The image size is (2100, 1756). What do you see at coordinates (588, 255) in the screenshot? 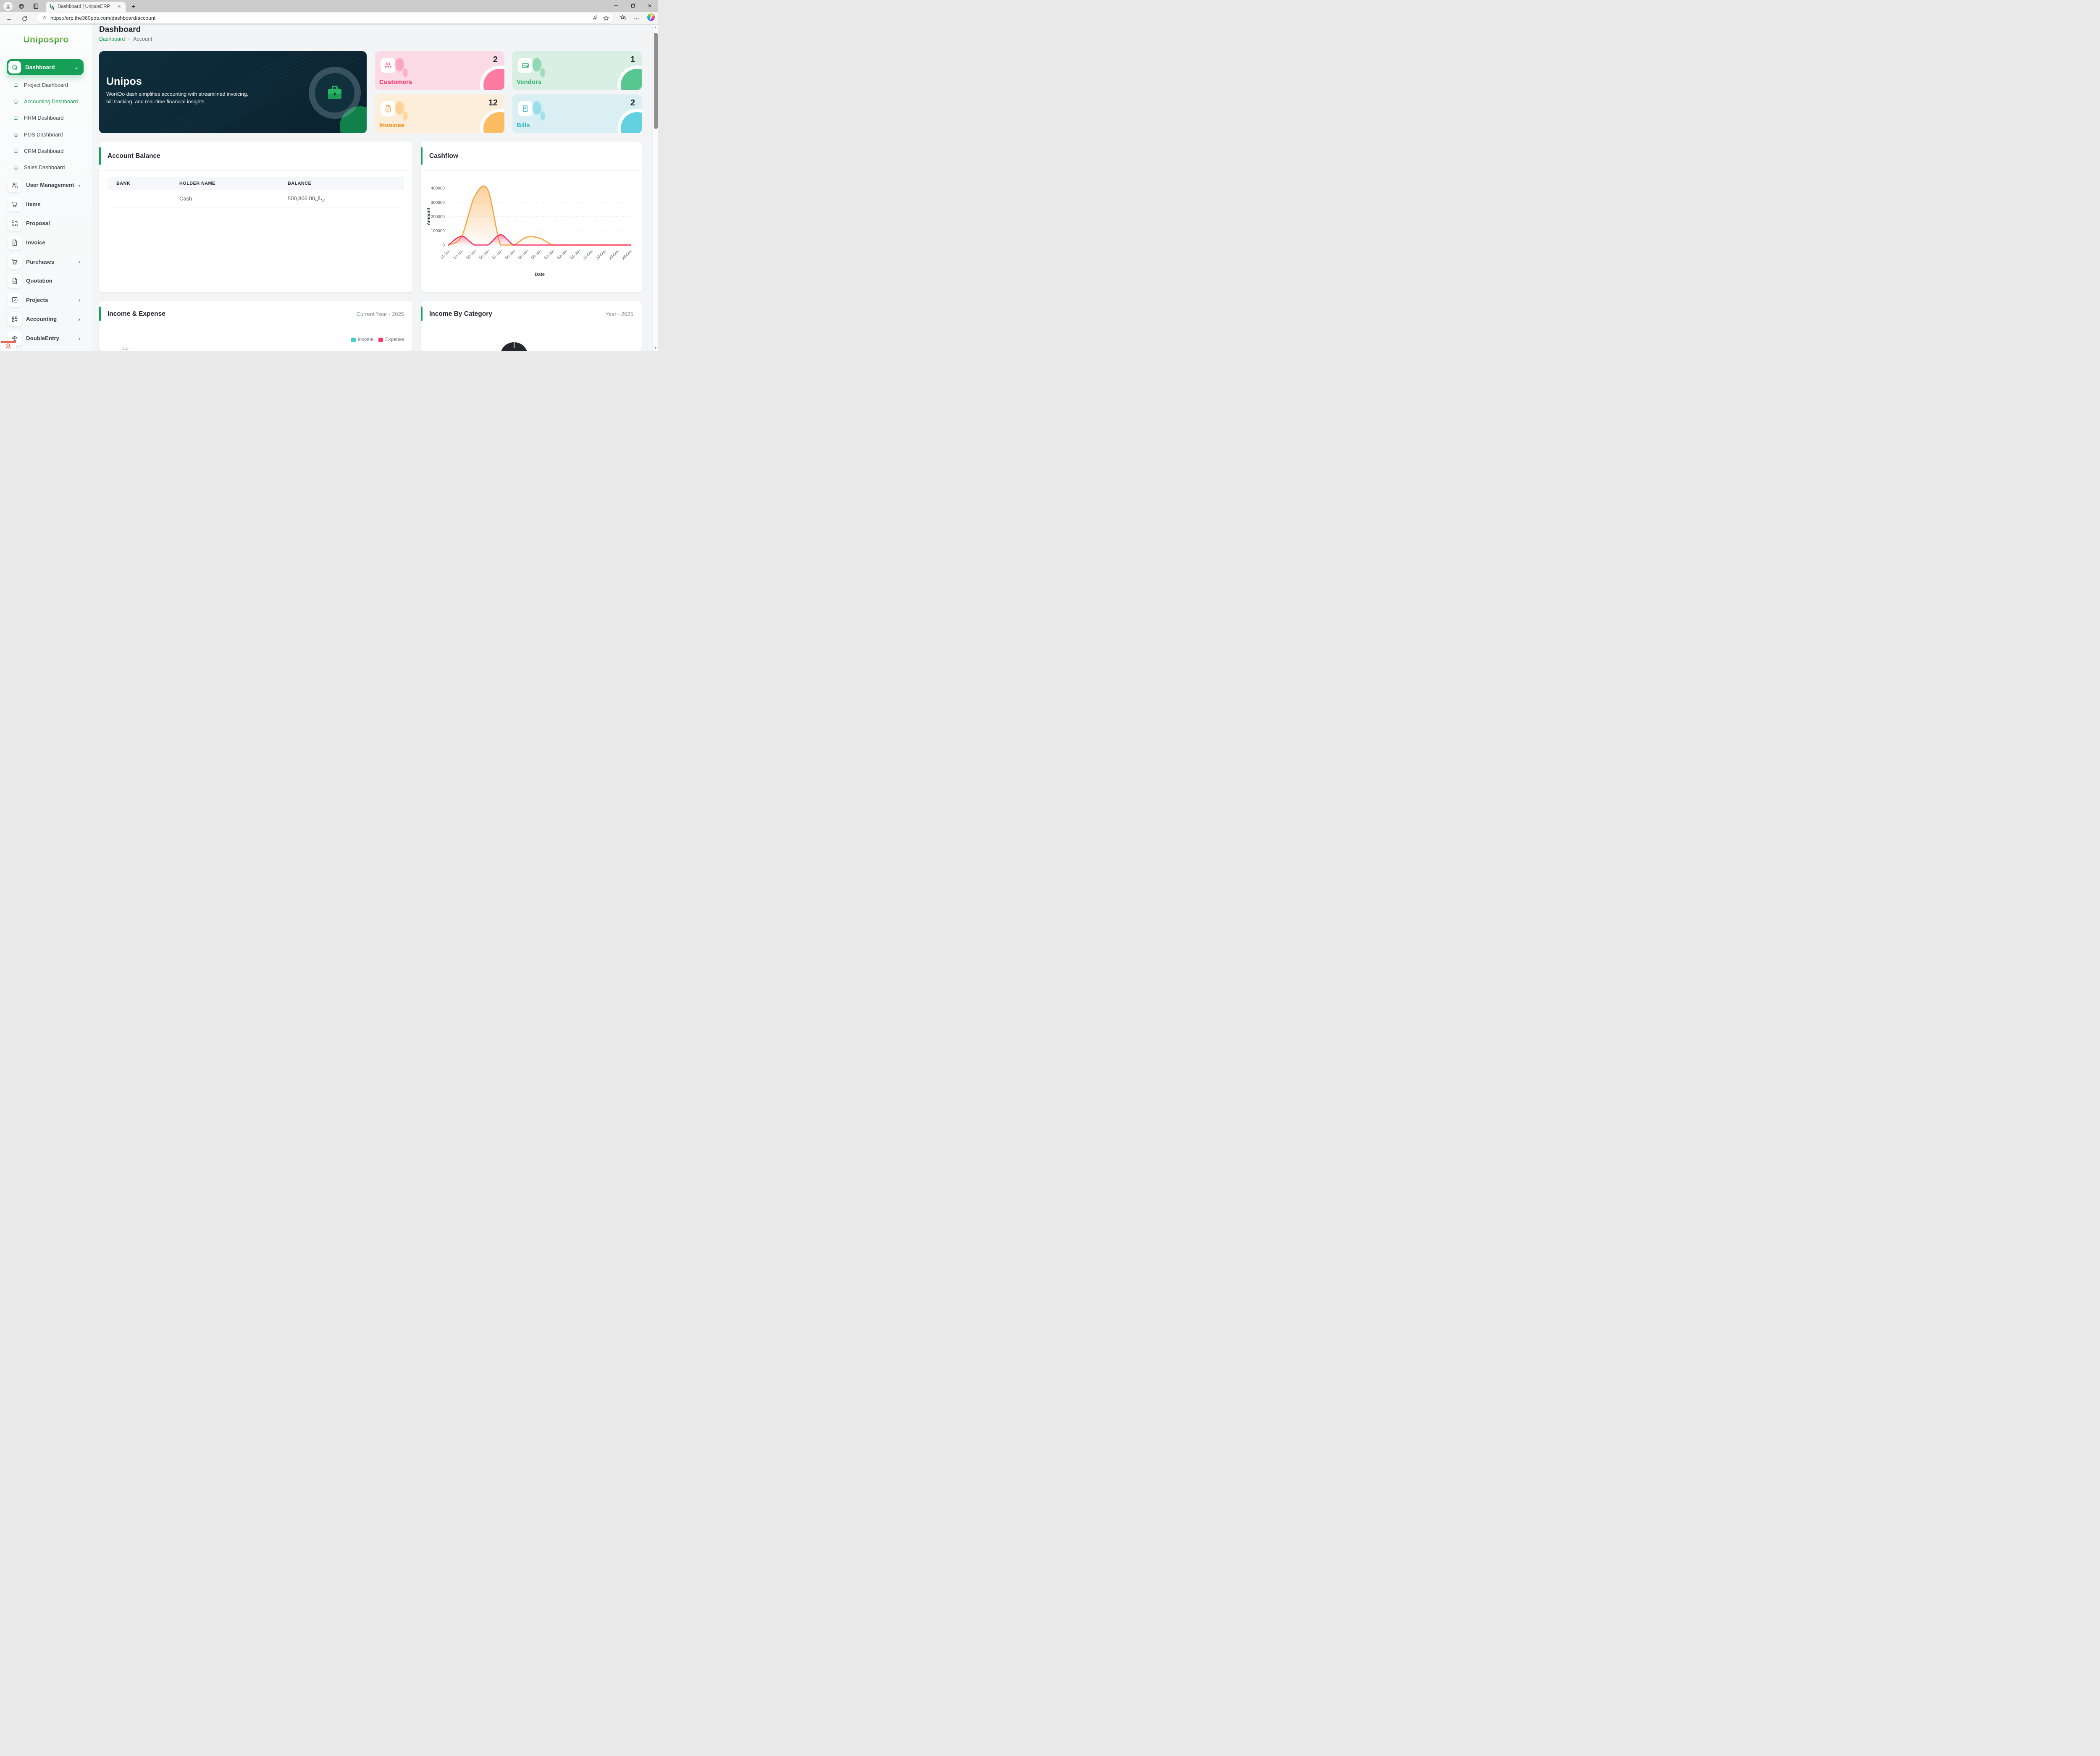
I see `svg-text: 31-Dec` at bounding box center [588, 255].